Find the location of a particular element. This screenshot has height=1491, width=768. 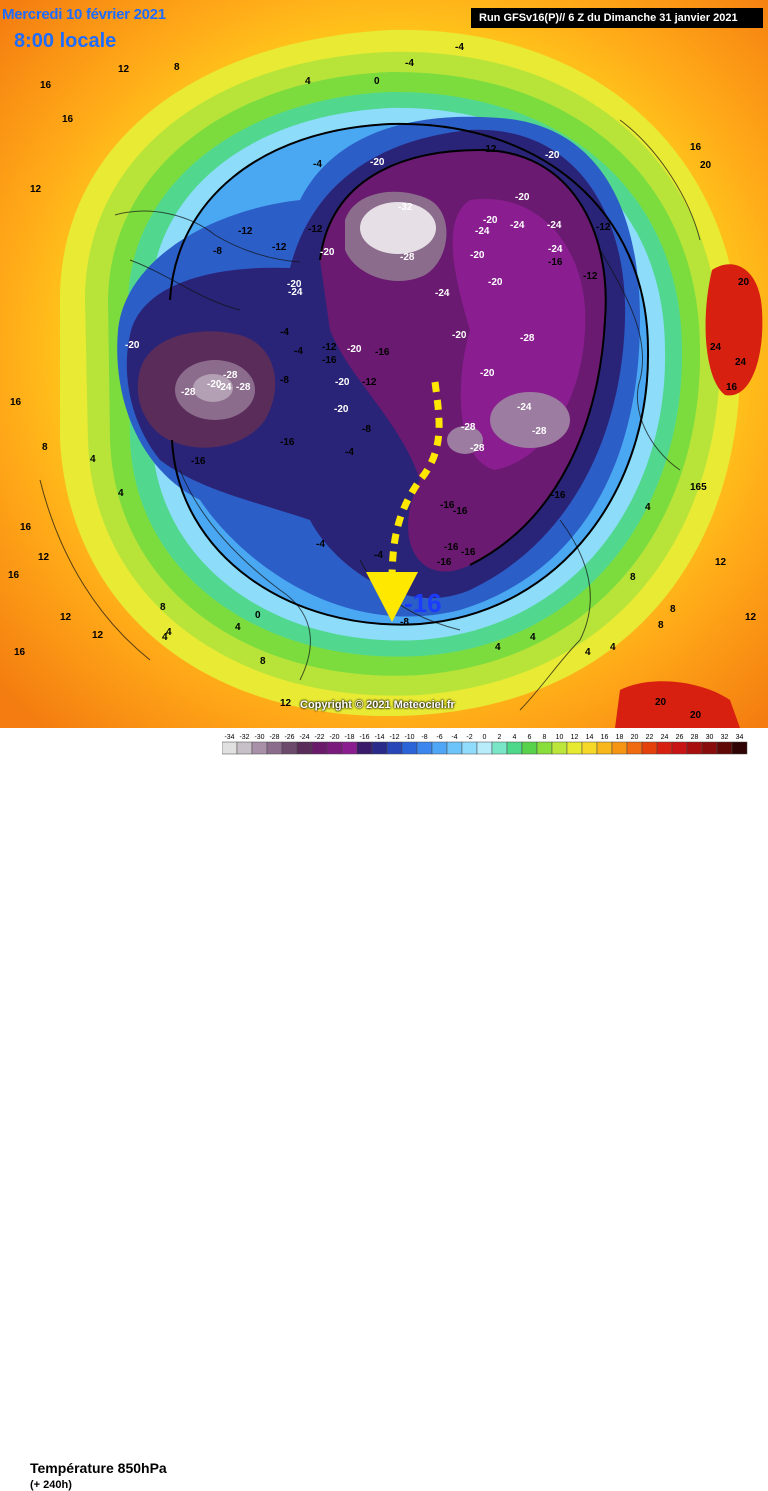

scale-tick: 16 is located at coordinates (605, 737).